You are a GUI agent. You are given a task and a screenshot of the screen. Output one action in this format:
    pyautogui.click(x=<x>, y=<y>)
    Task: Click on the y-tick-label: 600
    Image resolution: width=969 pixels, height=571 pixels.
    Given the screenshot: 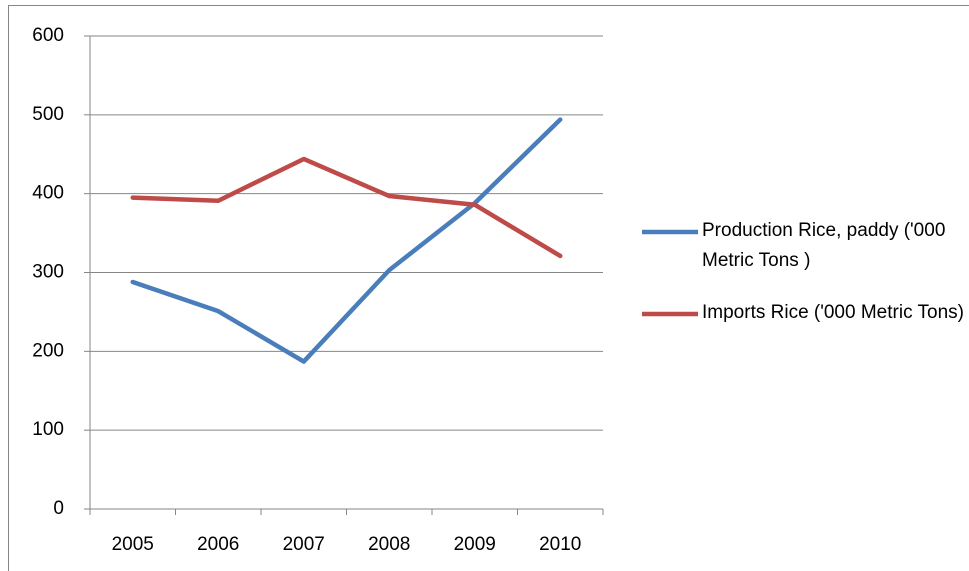 What is the action you would take?
    pyautogui.click(x=48, y=35)
    